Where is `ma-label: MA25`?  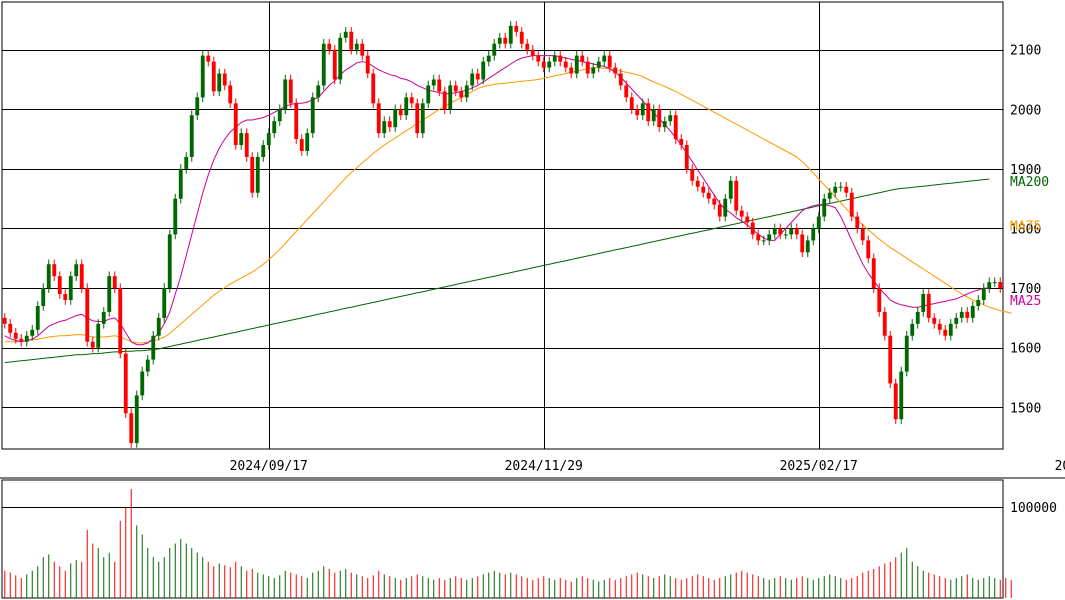
ma-label: MA25 is located at coordinates (1025, 301).